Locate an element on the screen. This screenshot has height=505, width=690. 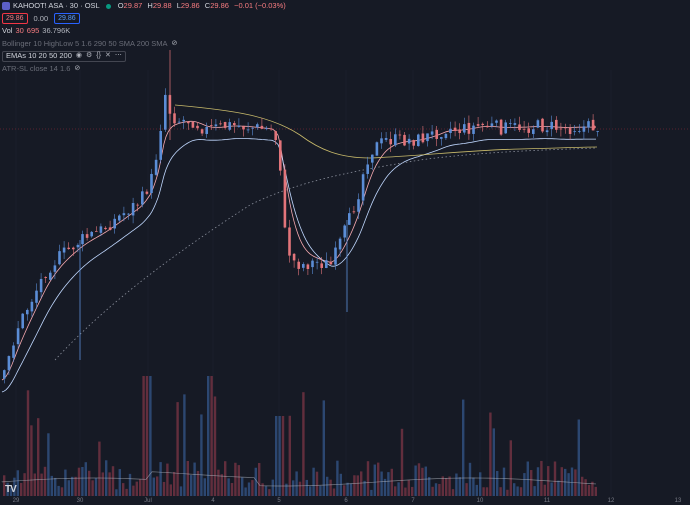
indicator-emas: EMAs 10 20 50 200 ◉ ⚙ {} ✕ ⋯ is located at coordinates (145, 56).